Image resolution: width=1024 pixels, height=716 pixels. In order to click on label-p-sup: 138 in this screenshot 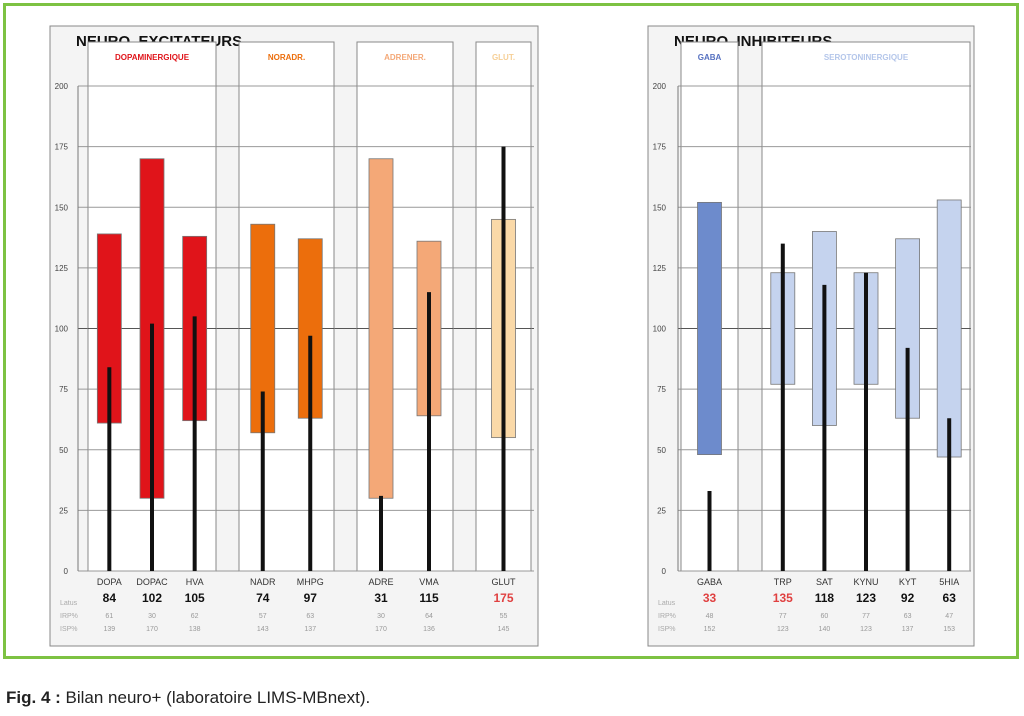, I will do `click(195, 629)`.